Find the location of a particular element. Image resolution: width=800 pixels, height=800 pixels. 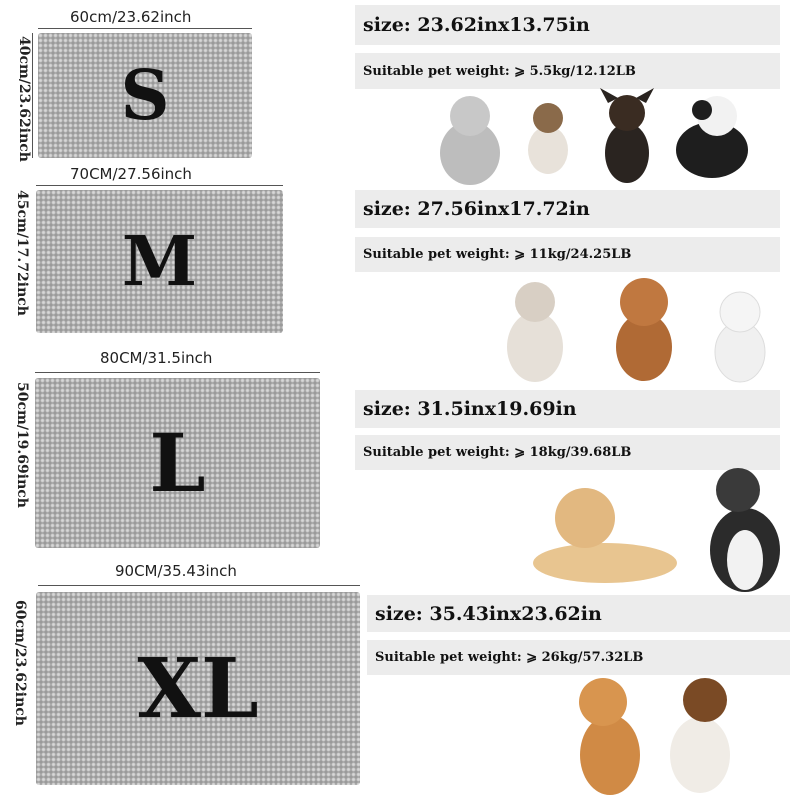

mat-l: L is located at coordinates (177, 463).